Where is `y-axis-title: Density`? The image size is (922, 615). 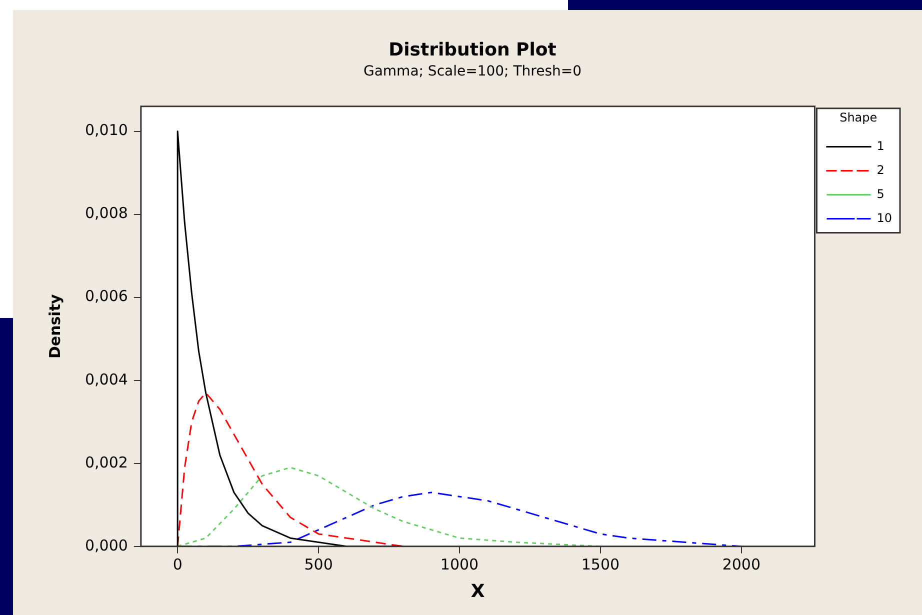 y-axis-title: Density is located at coordinates (55, 326).